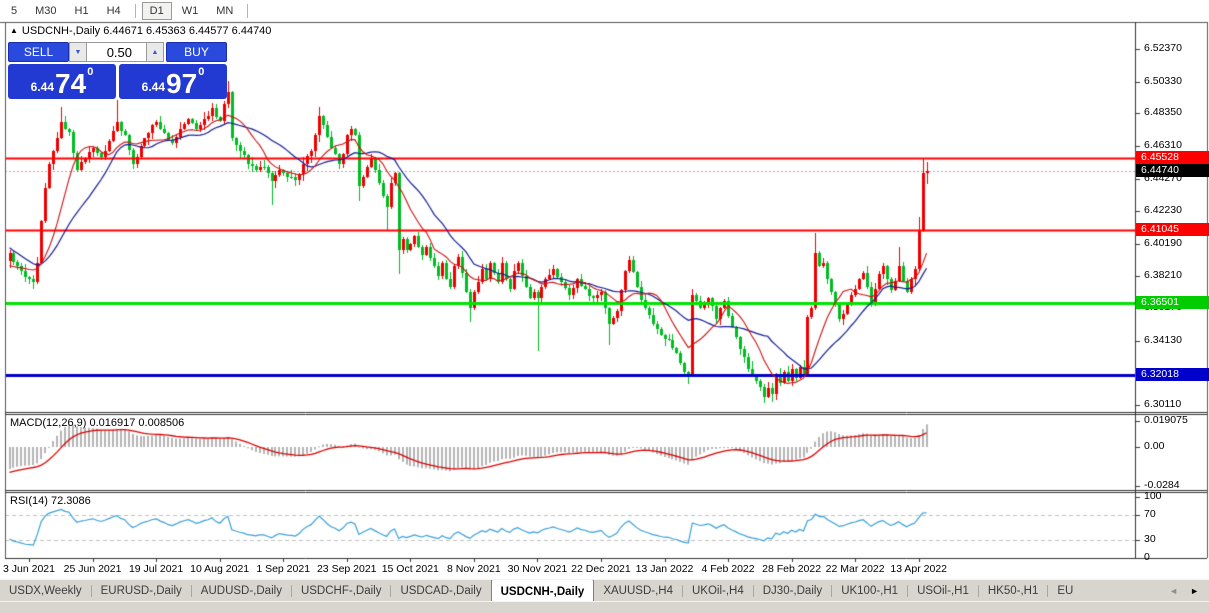 Image resolution: width=1209 pixels, height=613 pixels. What do you see at coordinates (42, 87) in the screenshot?
I see `sell-price-prefix: 6.44` at bounding box center [42, 87].